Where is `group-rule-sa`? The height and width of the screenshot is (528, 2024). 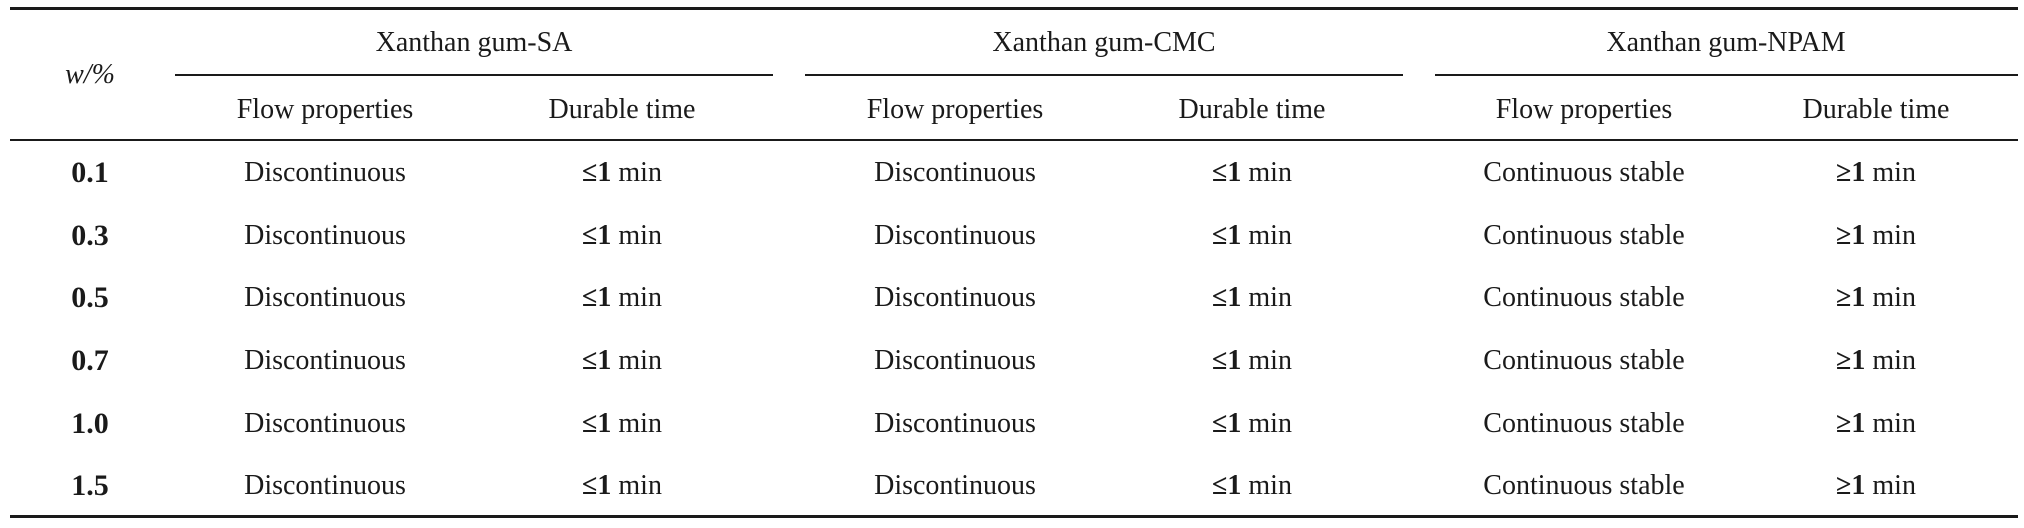
group-rule-sa is located at coordinates (474, 75).